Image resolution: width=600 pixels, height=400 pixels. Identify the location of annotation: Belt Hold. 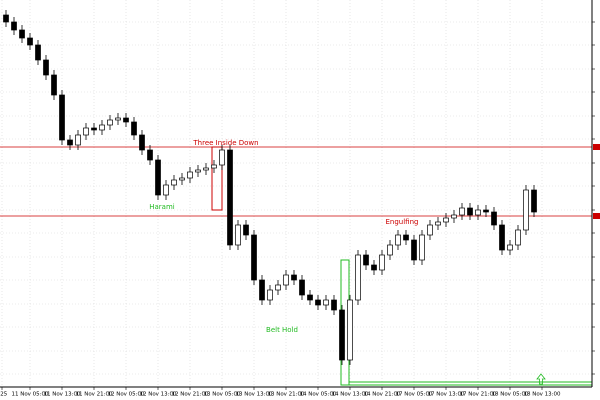
(282, 330).